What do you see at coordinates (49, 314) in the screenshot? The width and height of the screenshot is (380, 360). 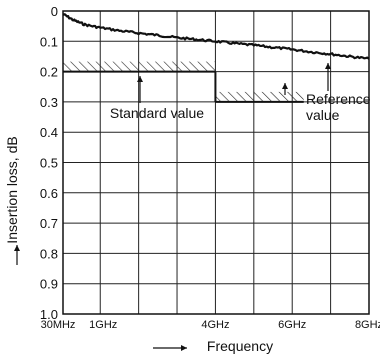 I see `y-tick-label: 1.0` at bounding box center [49, 314].